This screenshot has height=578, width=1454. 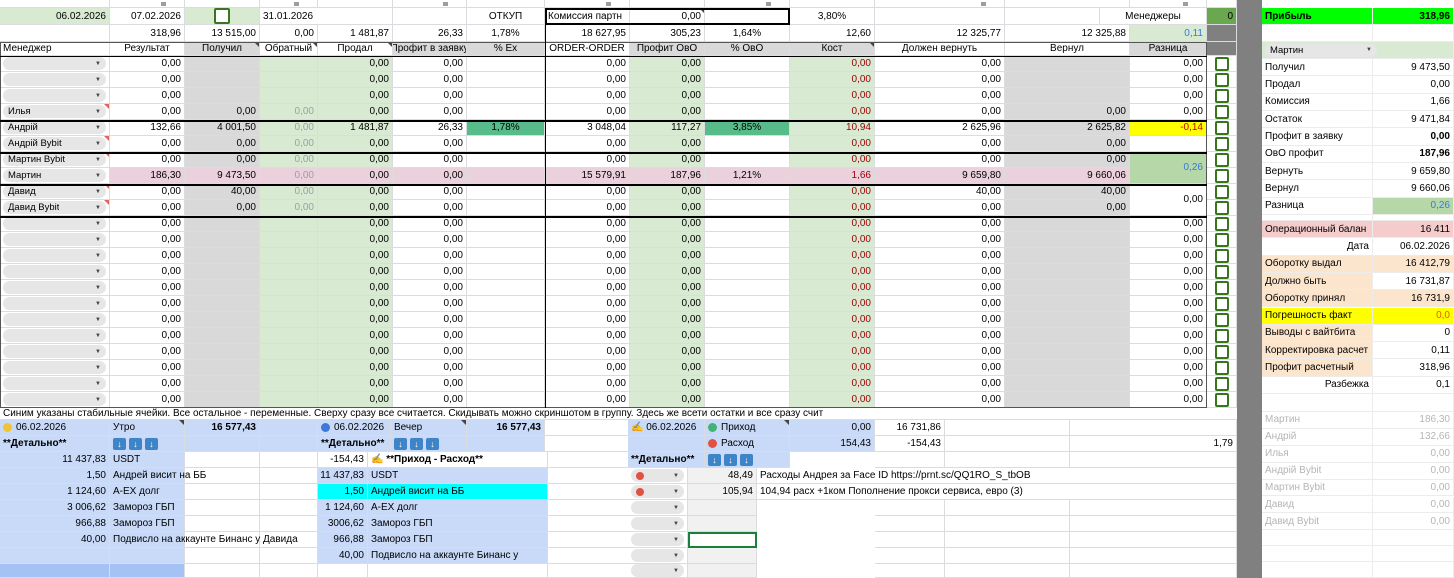 I want to click on manager-dropdown: Андрій ▼, so click(x=55, y=128).